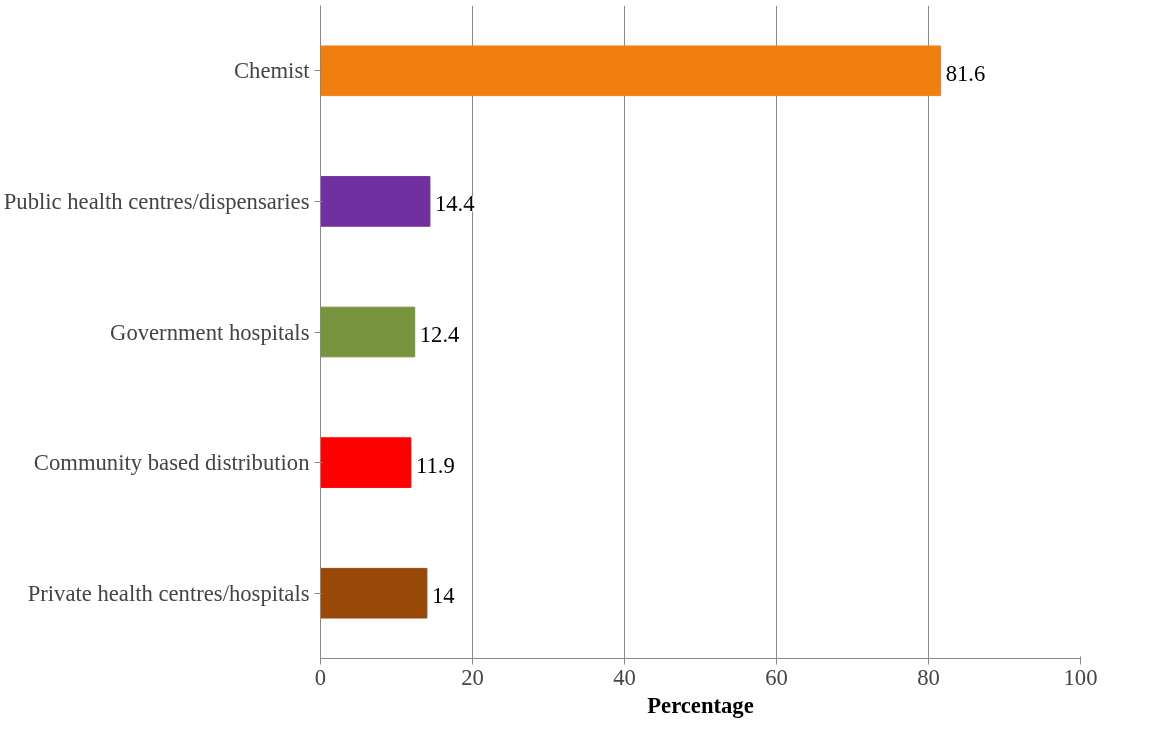 This screenshot has width=1157, height=740. What do you see at coordinates (965, 73) in the screenshot?
I see `data-label: 81.6` at bounding box center [965, 73].